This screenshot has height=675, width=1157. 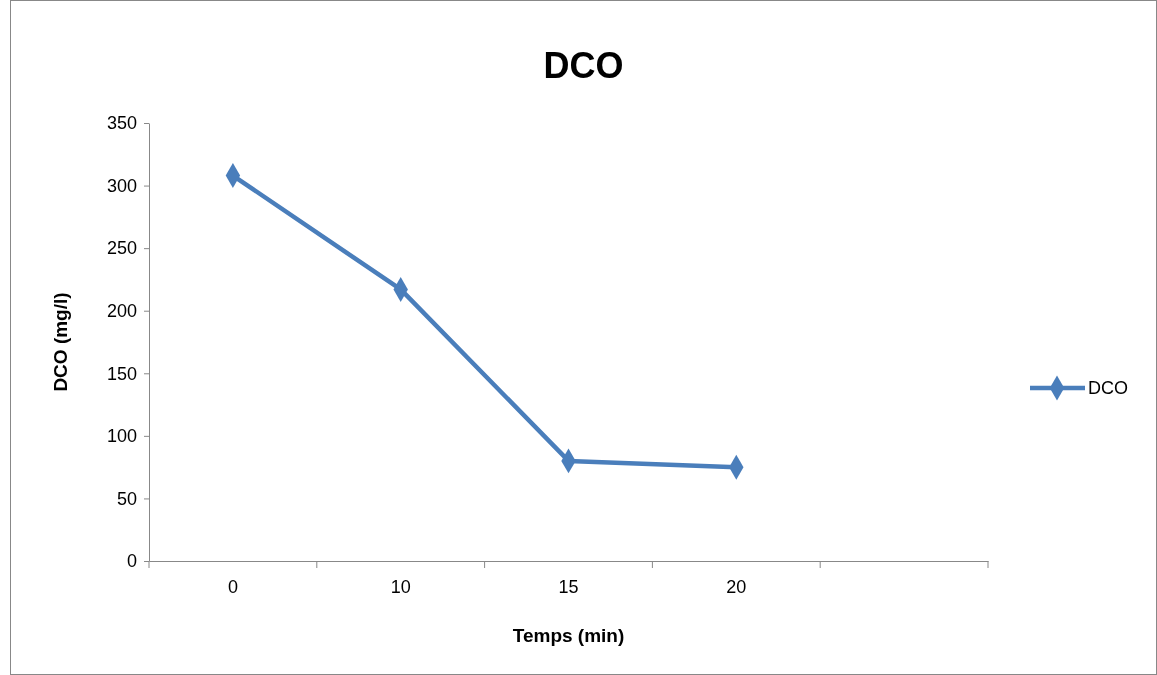 What do you see at coordinates (121, 436) in the screenshot?
I see `y-tick-label: 100` at bounding box center [121, 436].